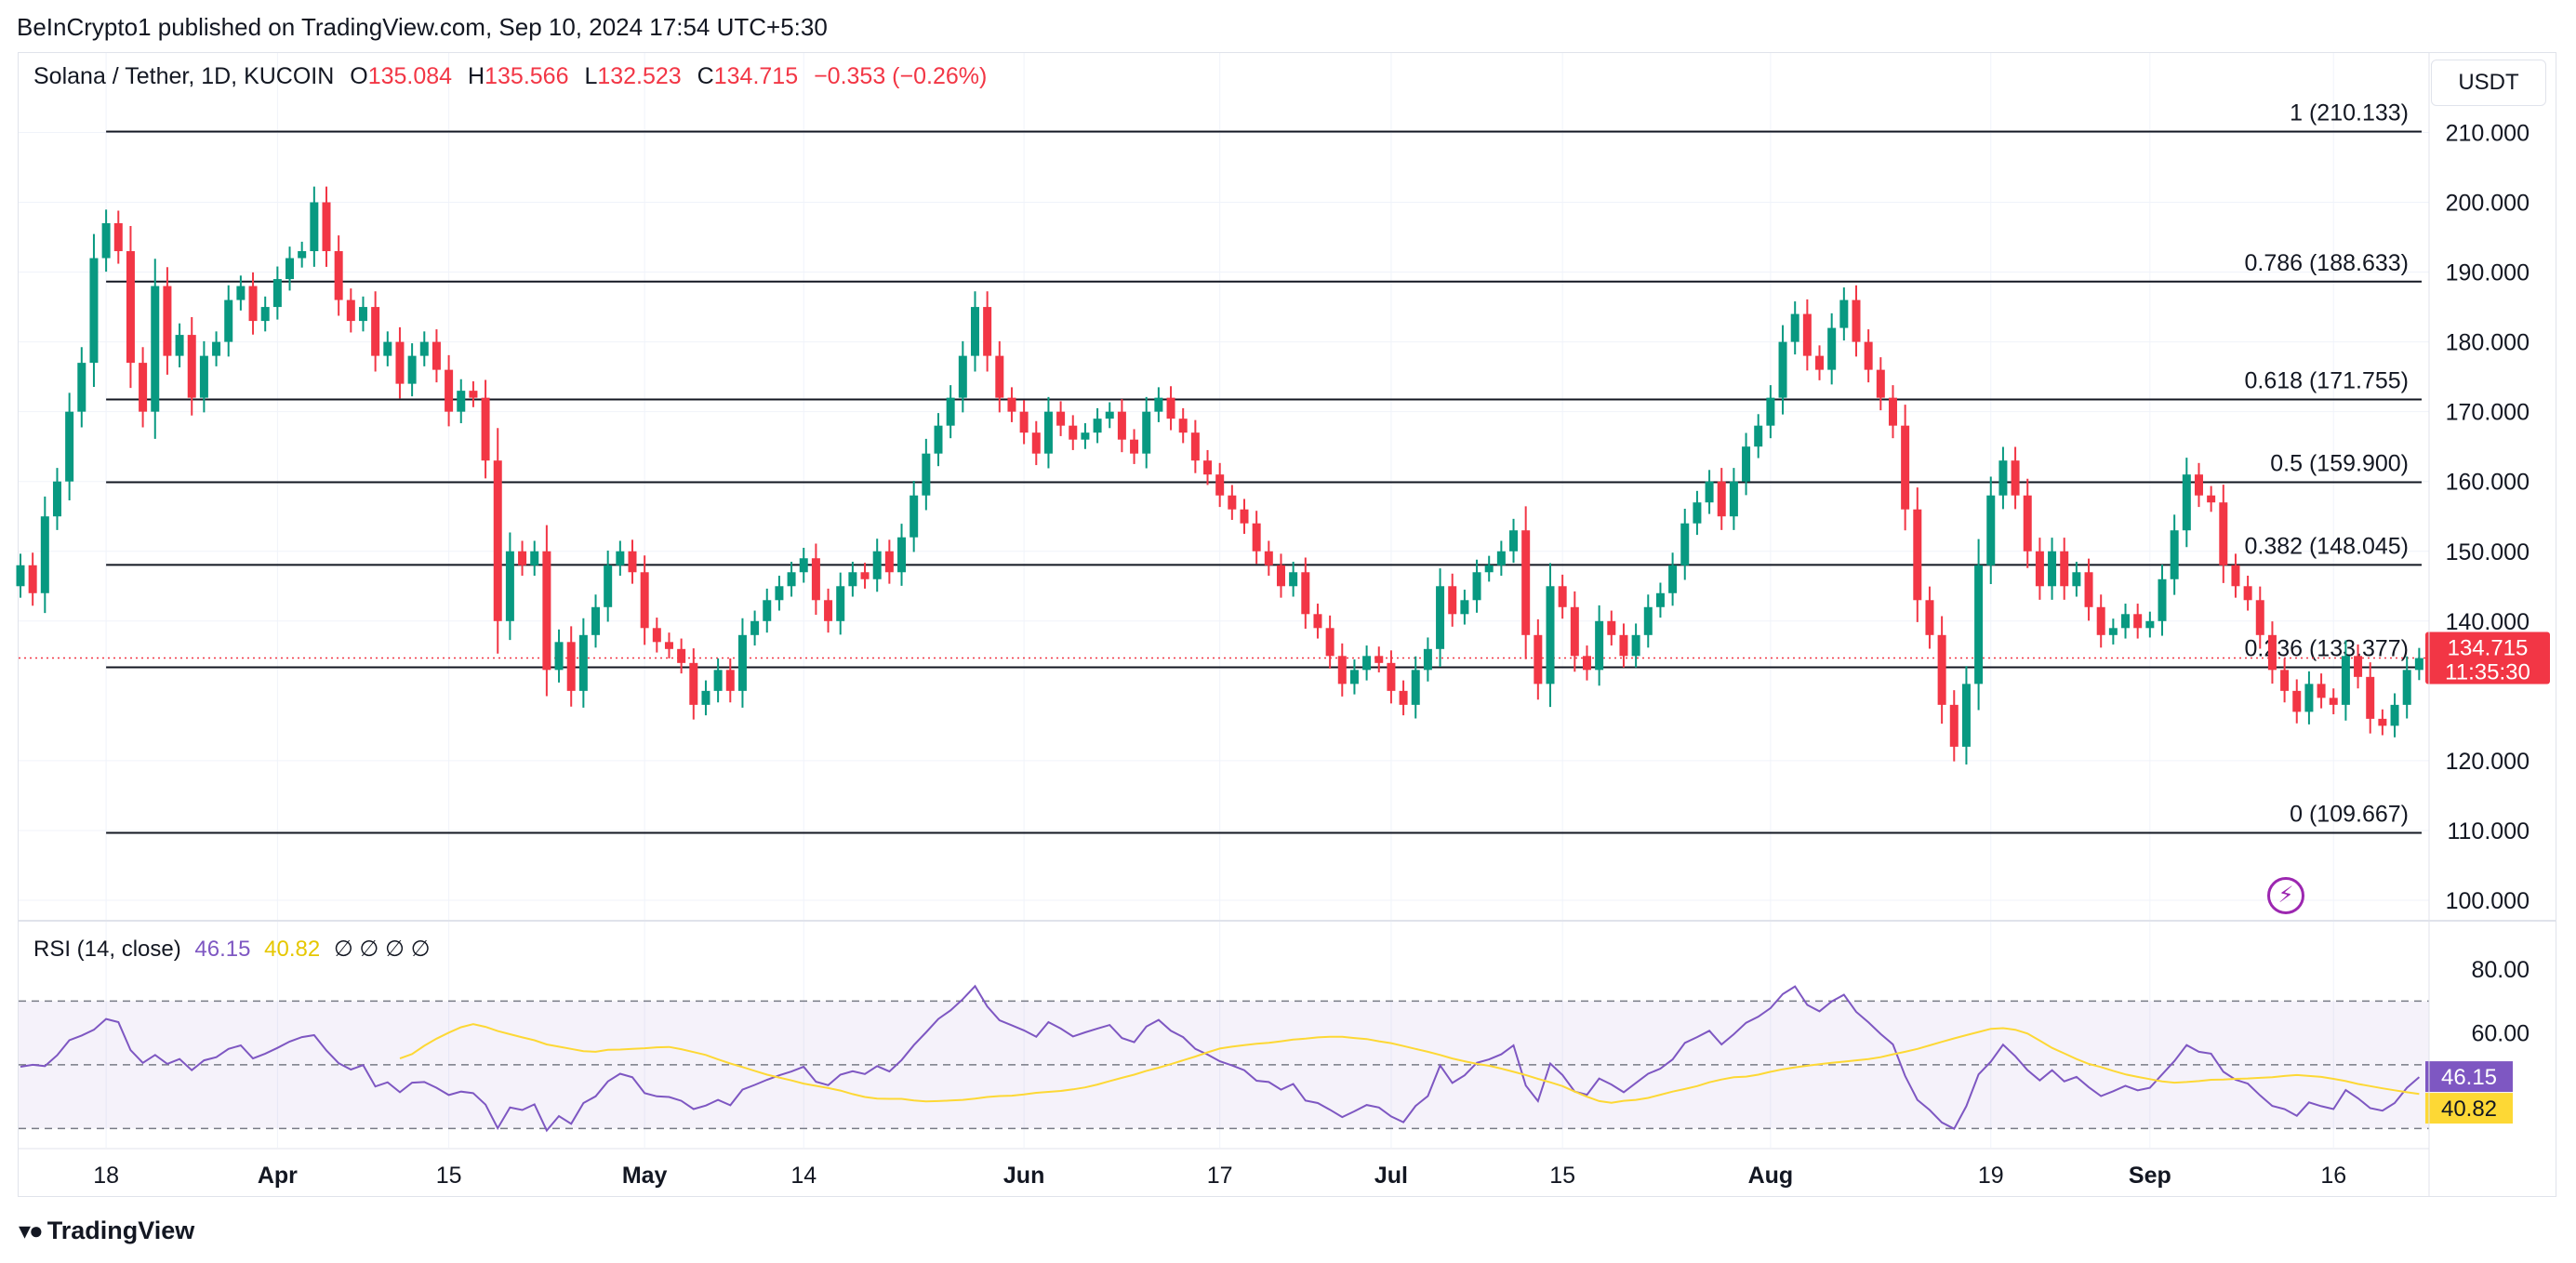  What do you see at coordinates (2285, 896) in the screenshot?
I see `lightning-icon: ⚡` at bounding box center [2285, 896].